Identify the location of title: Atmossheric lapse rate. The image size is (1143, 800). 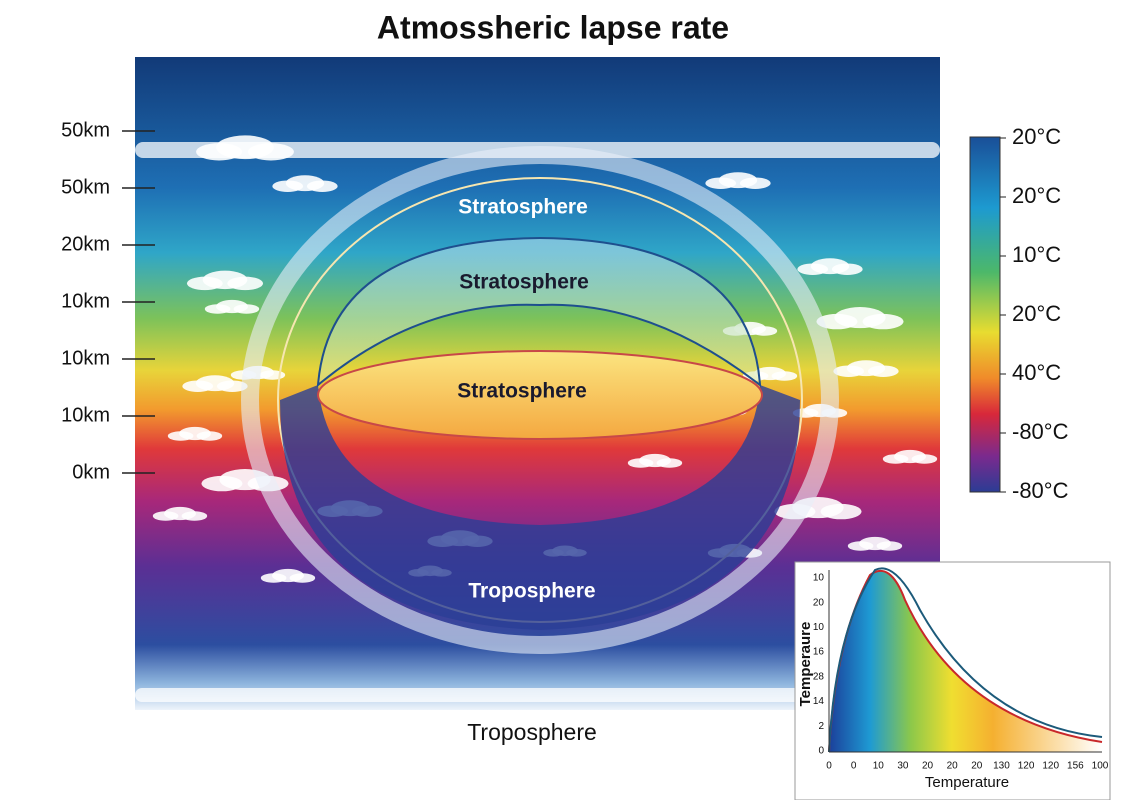
(553, 27).